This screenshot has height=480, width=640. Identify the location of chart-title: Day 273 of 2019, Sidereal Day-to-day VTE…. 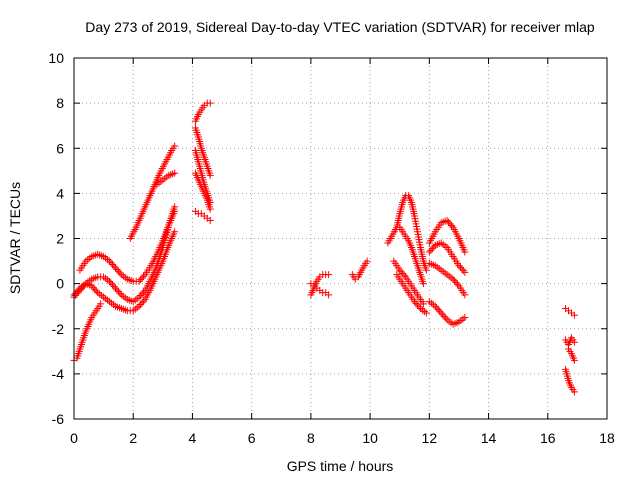
(340, 27).